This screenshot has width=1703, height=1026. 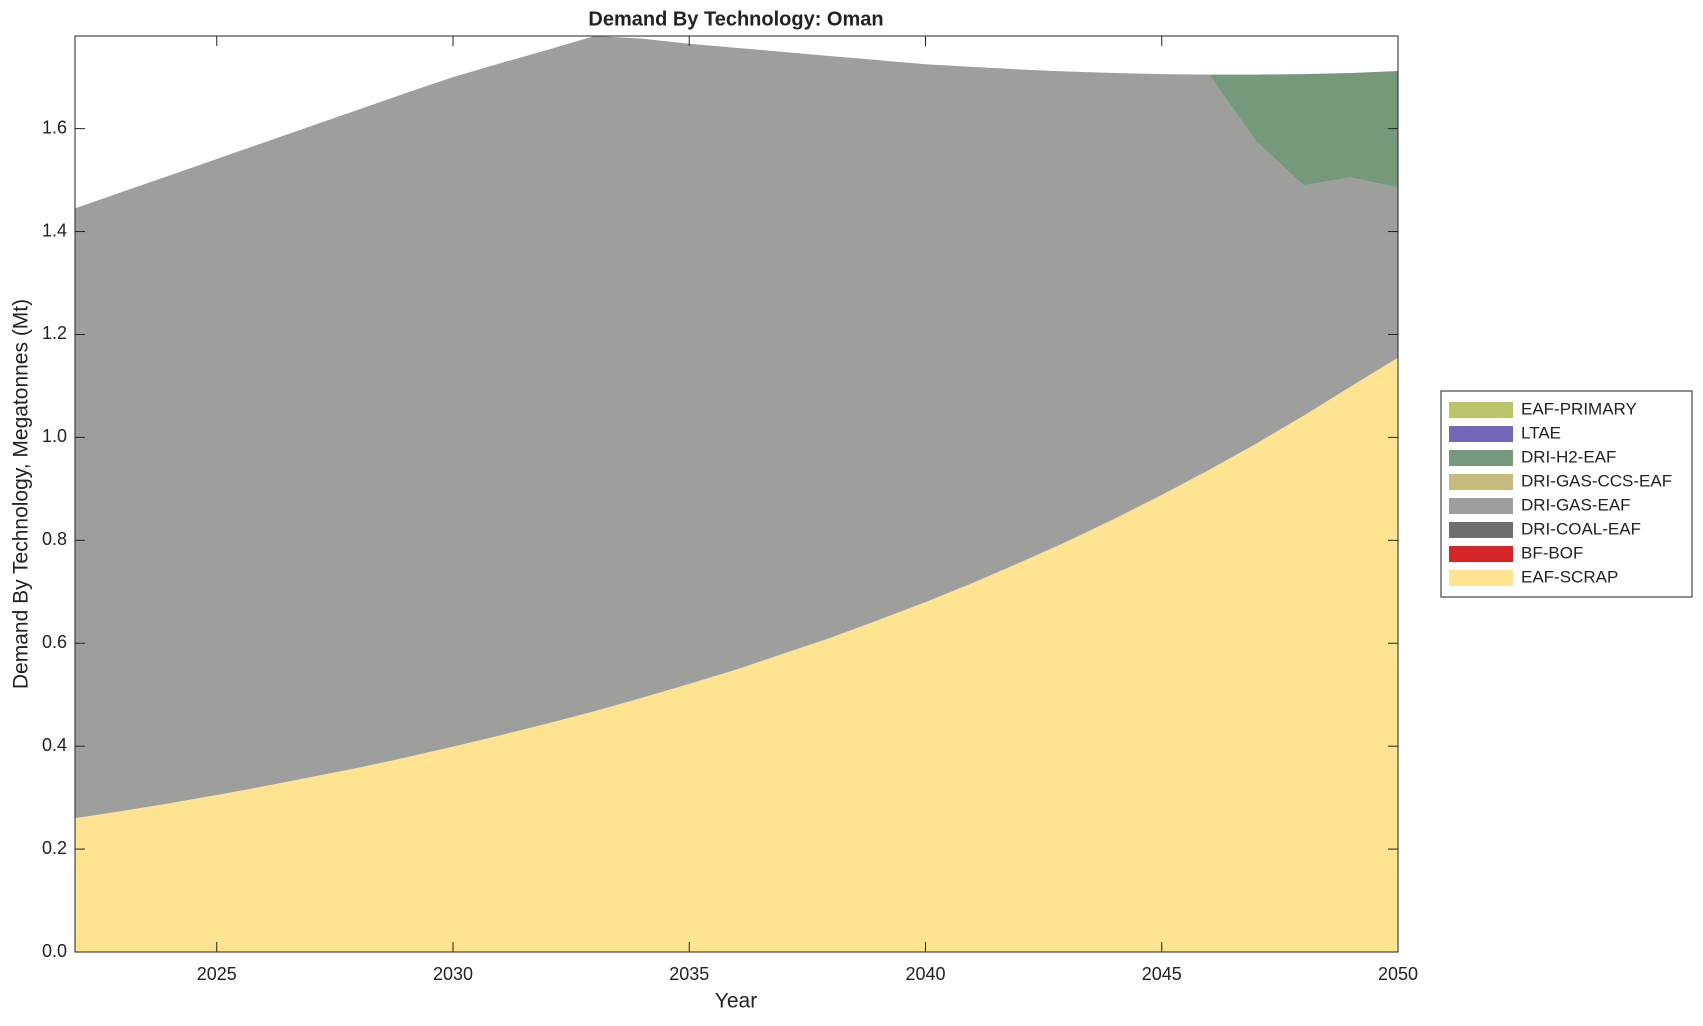 I want to click on x-tick-label: 2045, so click(x=1162, y=974).